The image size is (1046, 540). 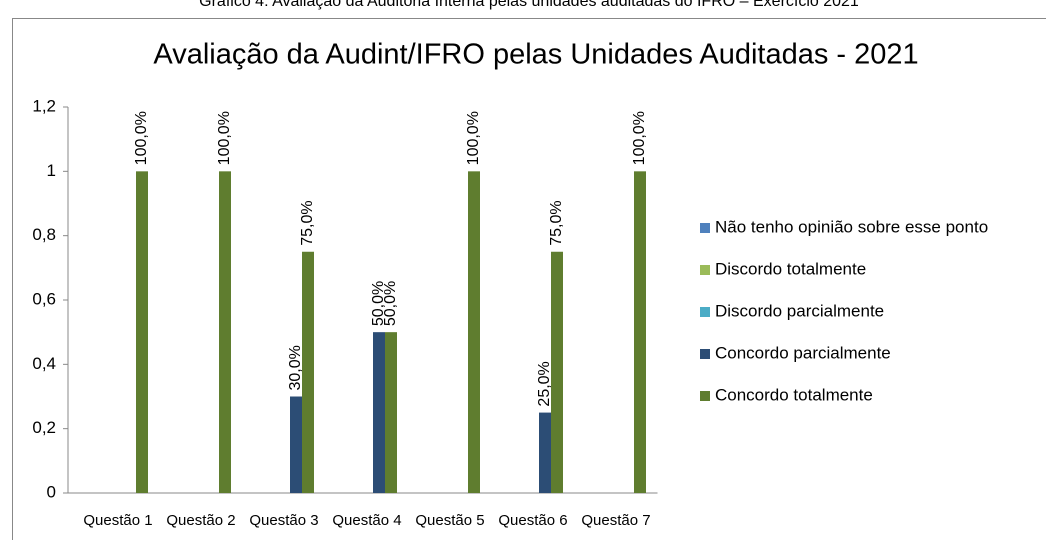 What do you see at coordinates (615, 520) in the screenshot?
I see `x-tick-label: Questão 7` at bounding box center [615, 520].